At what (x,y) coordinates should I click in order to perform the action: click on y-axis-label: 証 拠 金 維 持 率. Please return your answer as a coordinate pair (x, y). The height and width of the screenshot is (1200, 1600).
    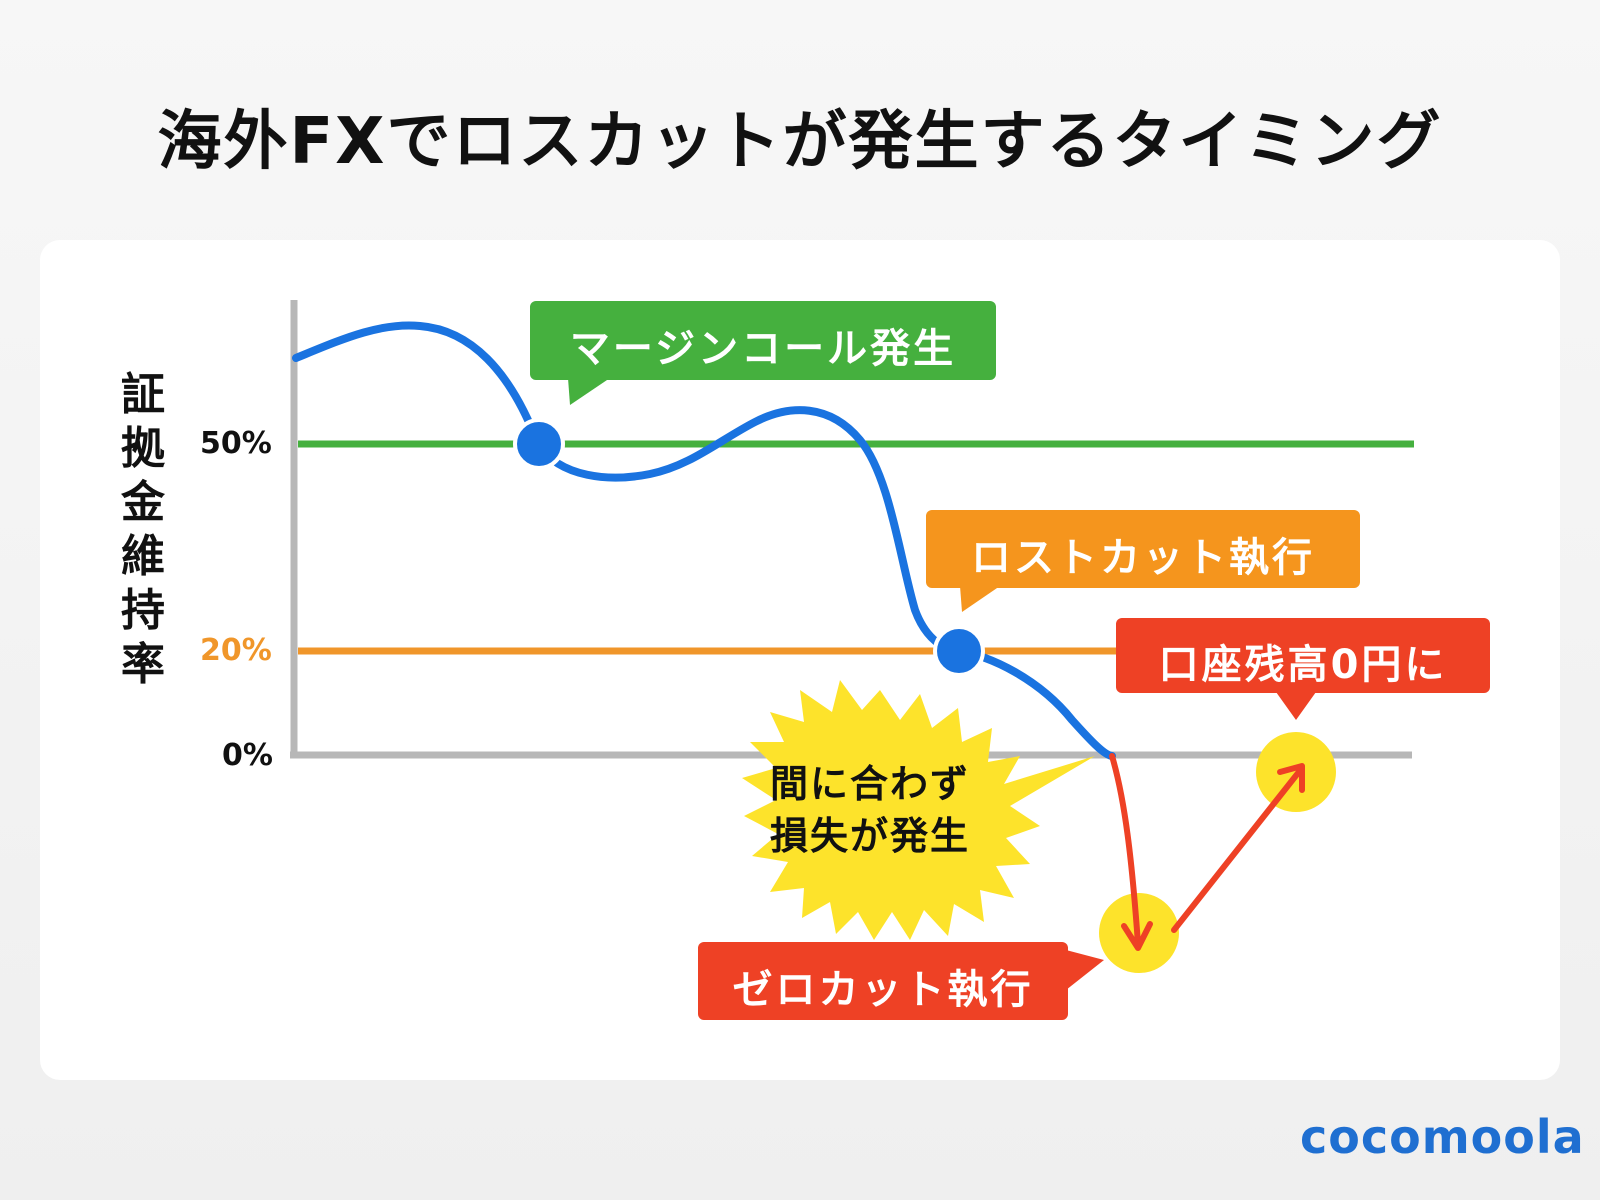
    Looking at the image, I should click on (143, 529).